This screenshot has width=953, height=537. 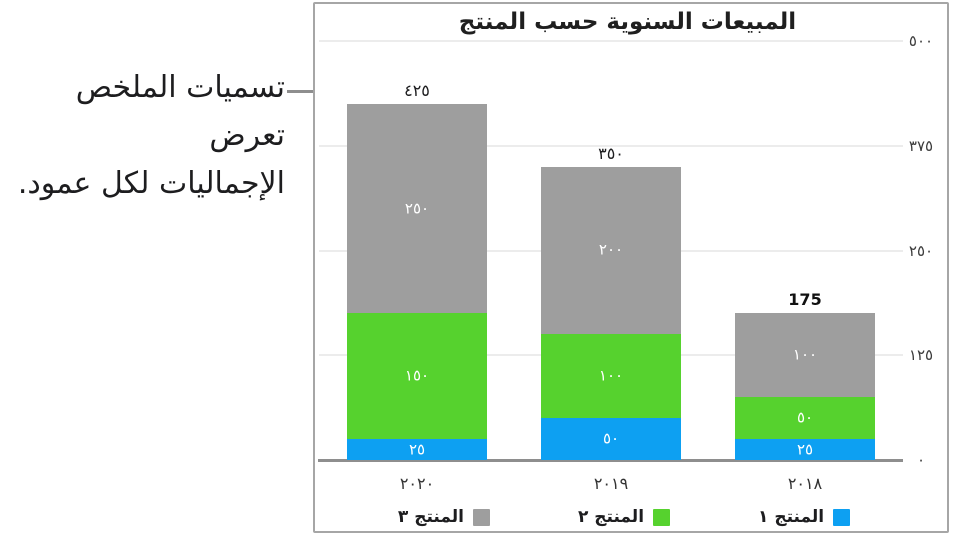 I want to click on legend-entry: المنتج ٣, so click(x=444, y=517).